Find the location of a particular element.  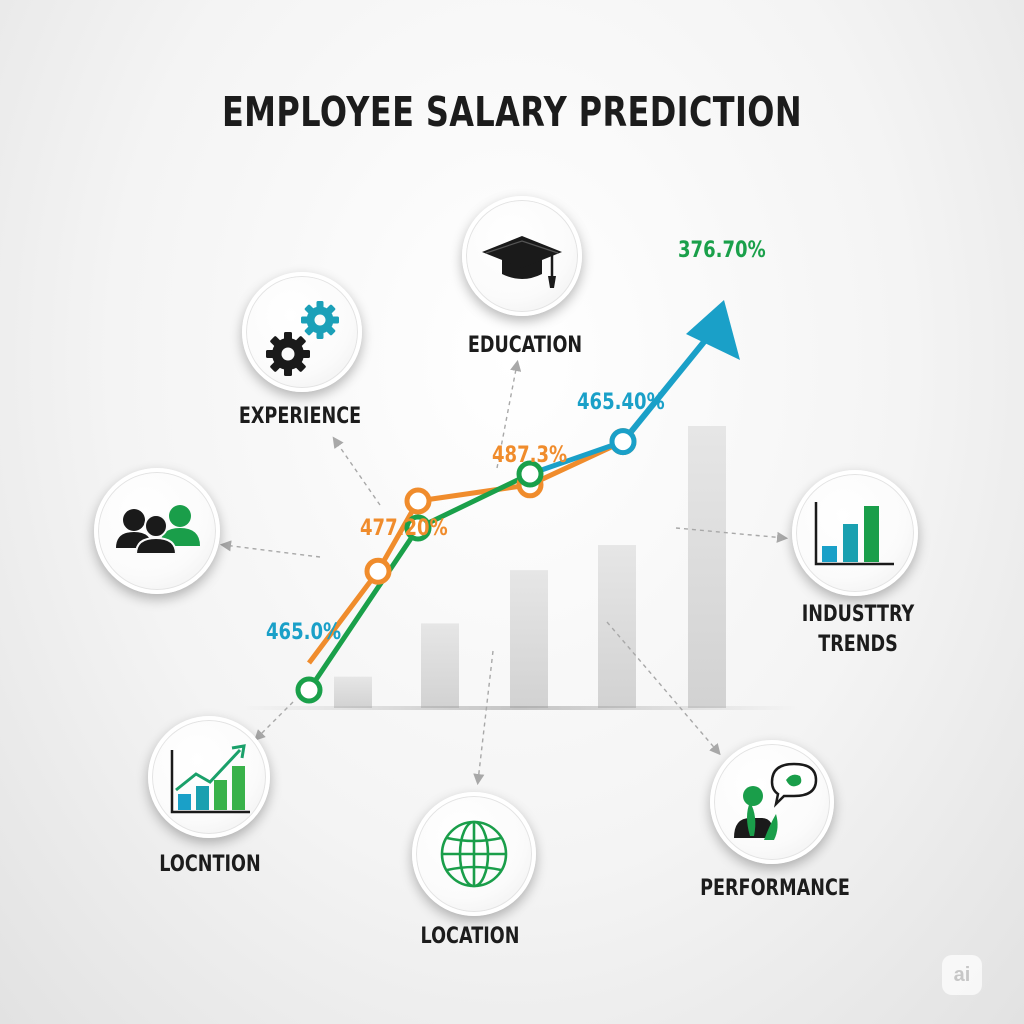

location-globe-badge is located at coordinates (474, 854).